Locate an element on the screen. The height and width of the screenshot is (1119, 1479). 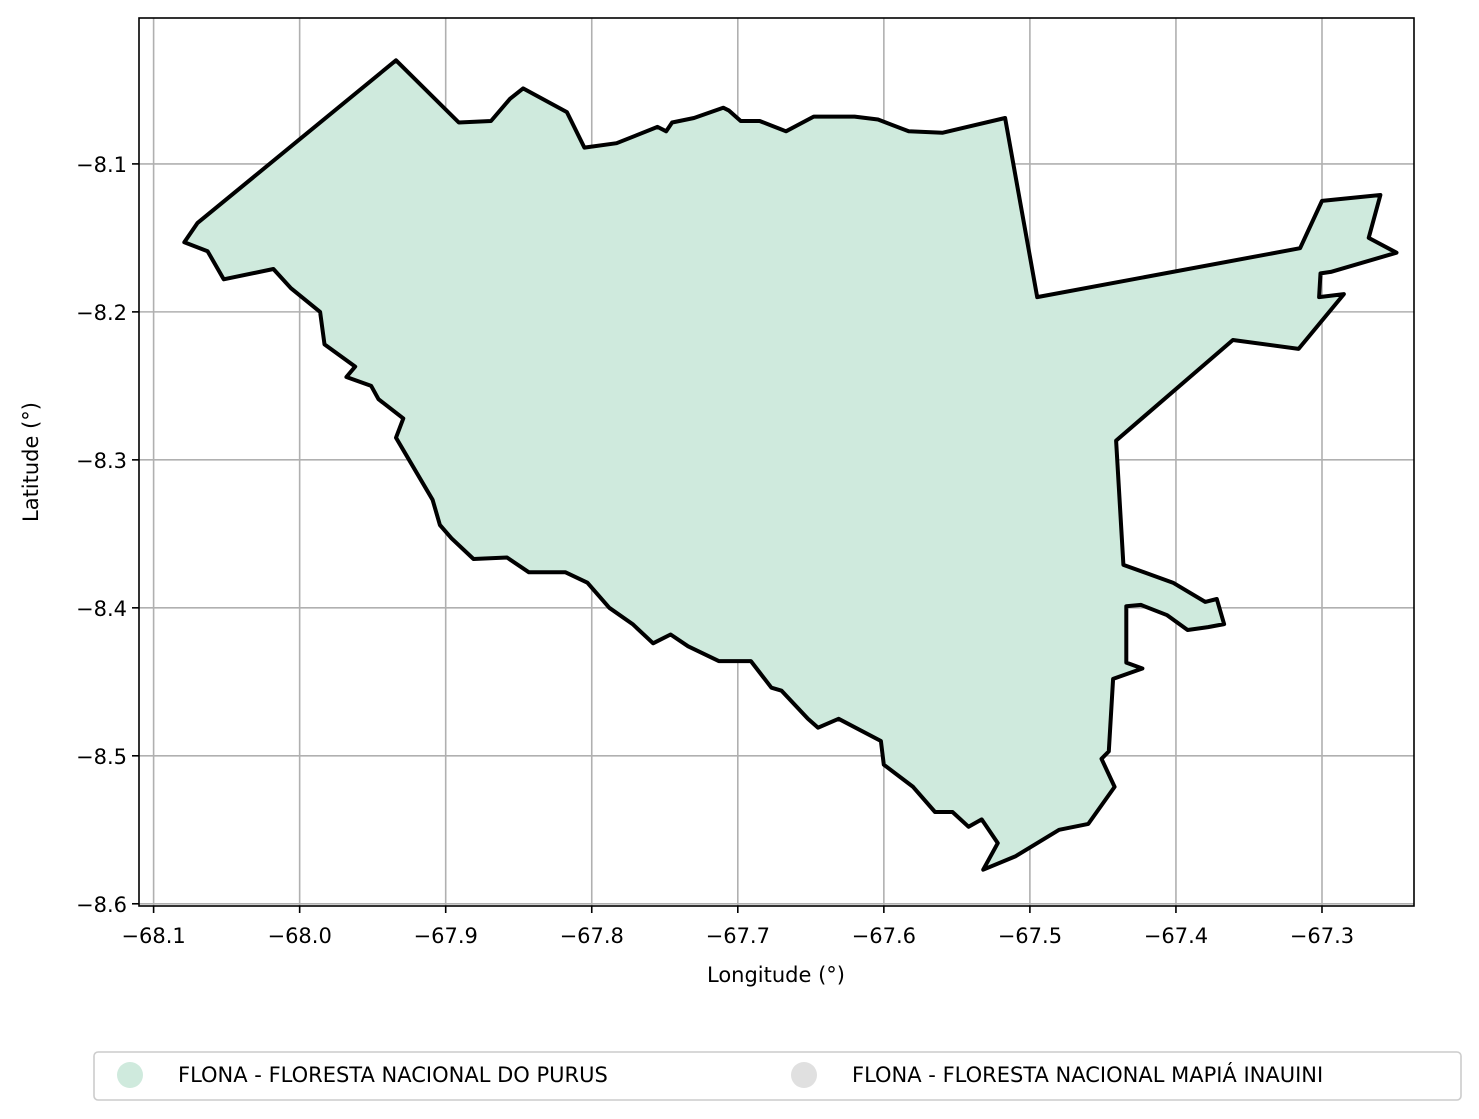
x-tick-label: −67.5 is located at coordinates (1030, 936).